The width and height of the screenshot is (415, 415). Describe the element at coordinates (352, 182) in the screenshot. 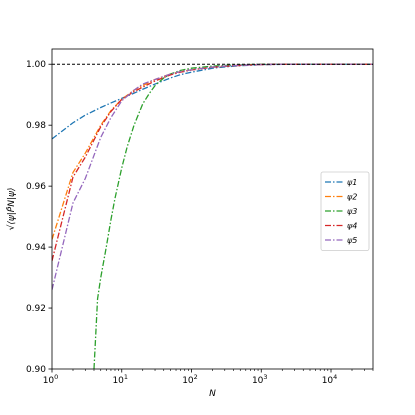

I see `legend-label-1: ψ1` at that location.